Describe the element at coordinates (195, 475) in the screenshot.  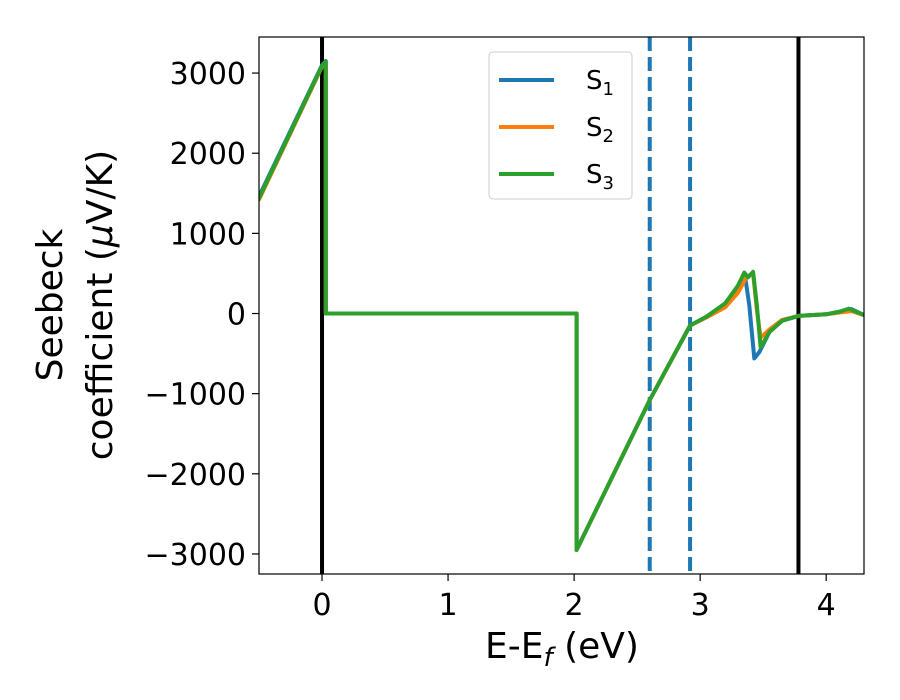
I see `y-tick-label: −2000` at that location.